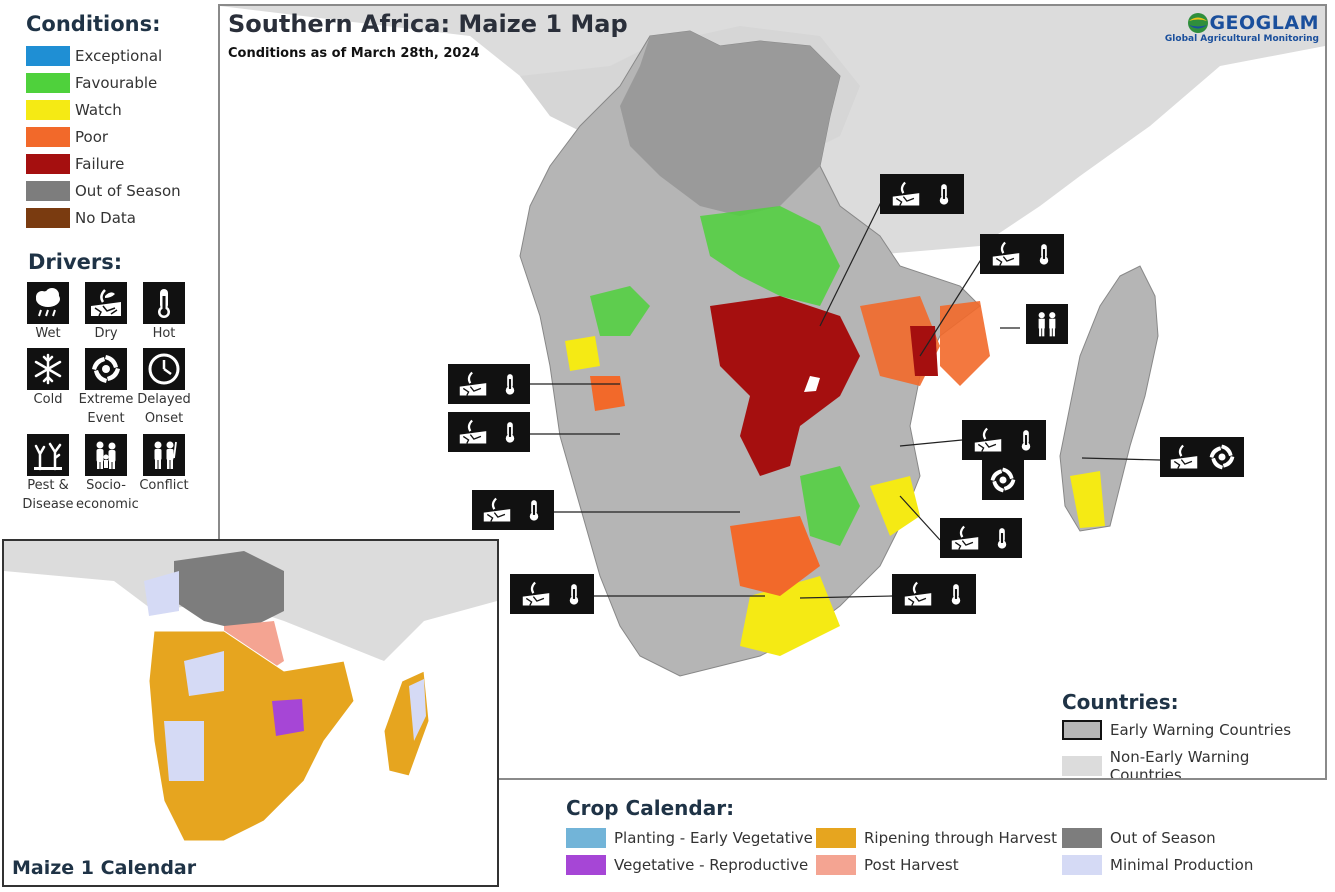 The image size is (1335, 892). What do you see at coordinates (229, 591) in the screenshot?
I see `inset-out-of-season` at bounding box center [229, 591].